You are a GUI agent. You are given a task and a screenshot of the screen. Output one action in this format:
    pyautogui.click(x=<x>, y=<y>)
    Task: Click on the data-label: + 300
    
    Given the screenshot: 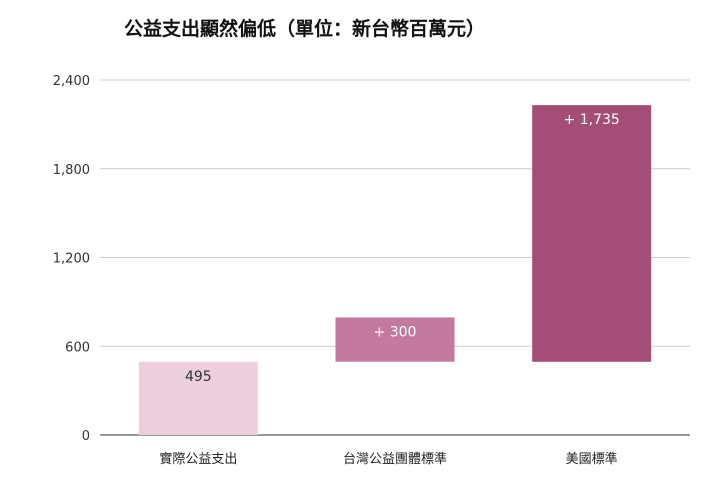 What is the action you would take?
    pyautogui.click(x=395, y=332)
    